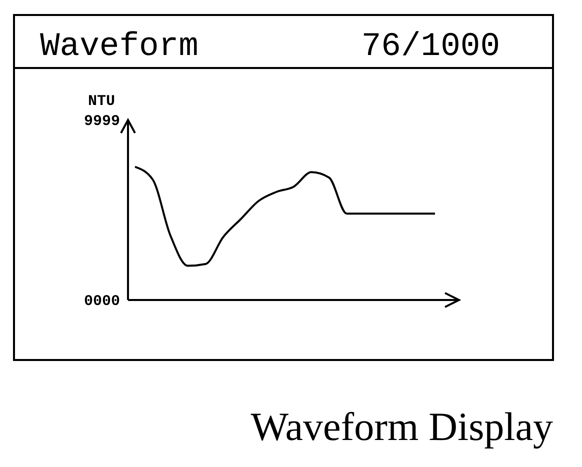  I want to click on text: 76/1000, so click(430, 46).